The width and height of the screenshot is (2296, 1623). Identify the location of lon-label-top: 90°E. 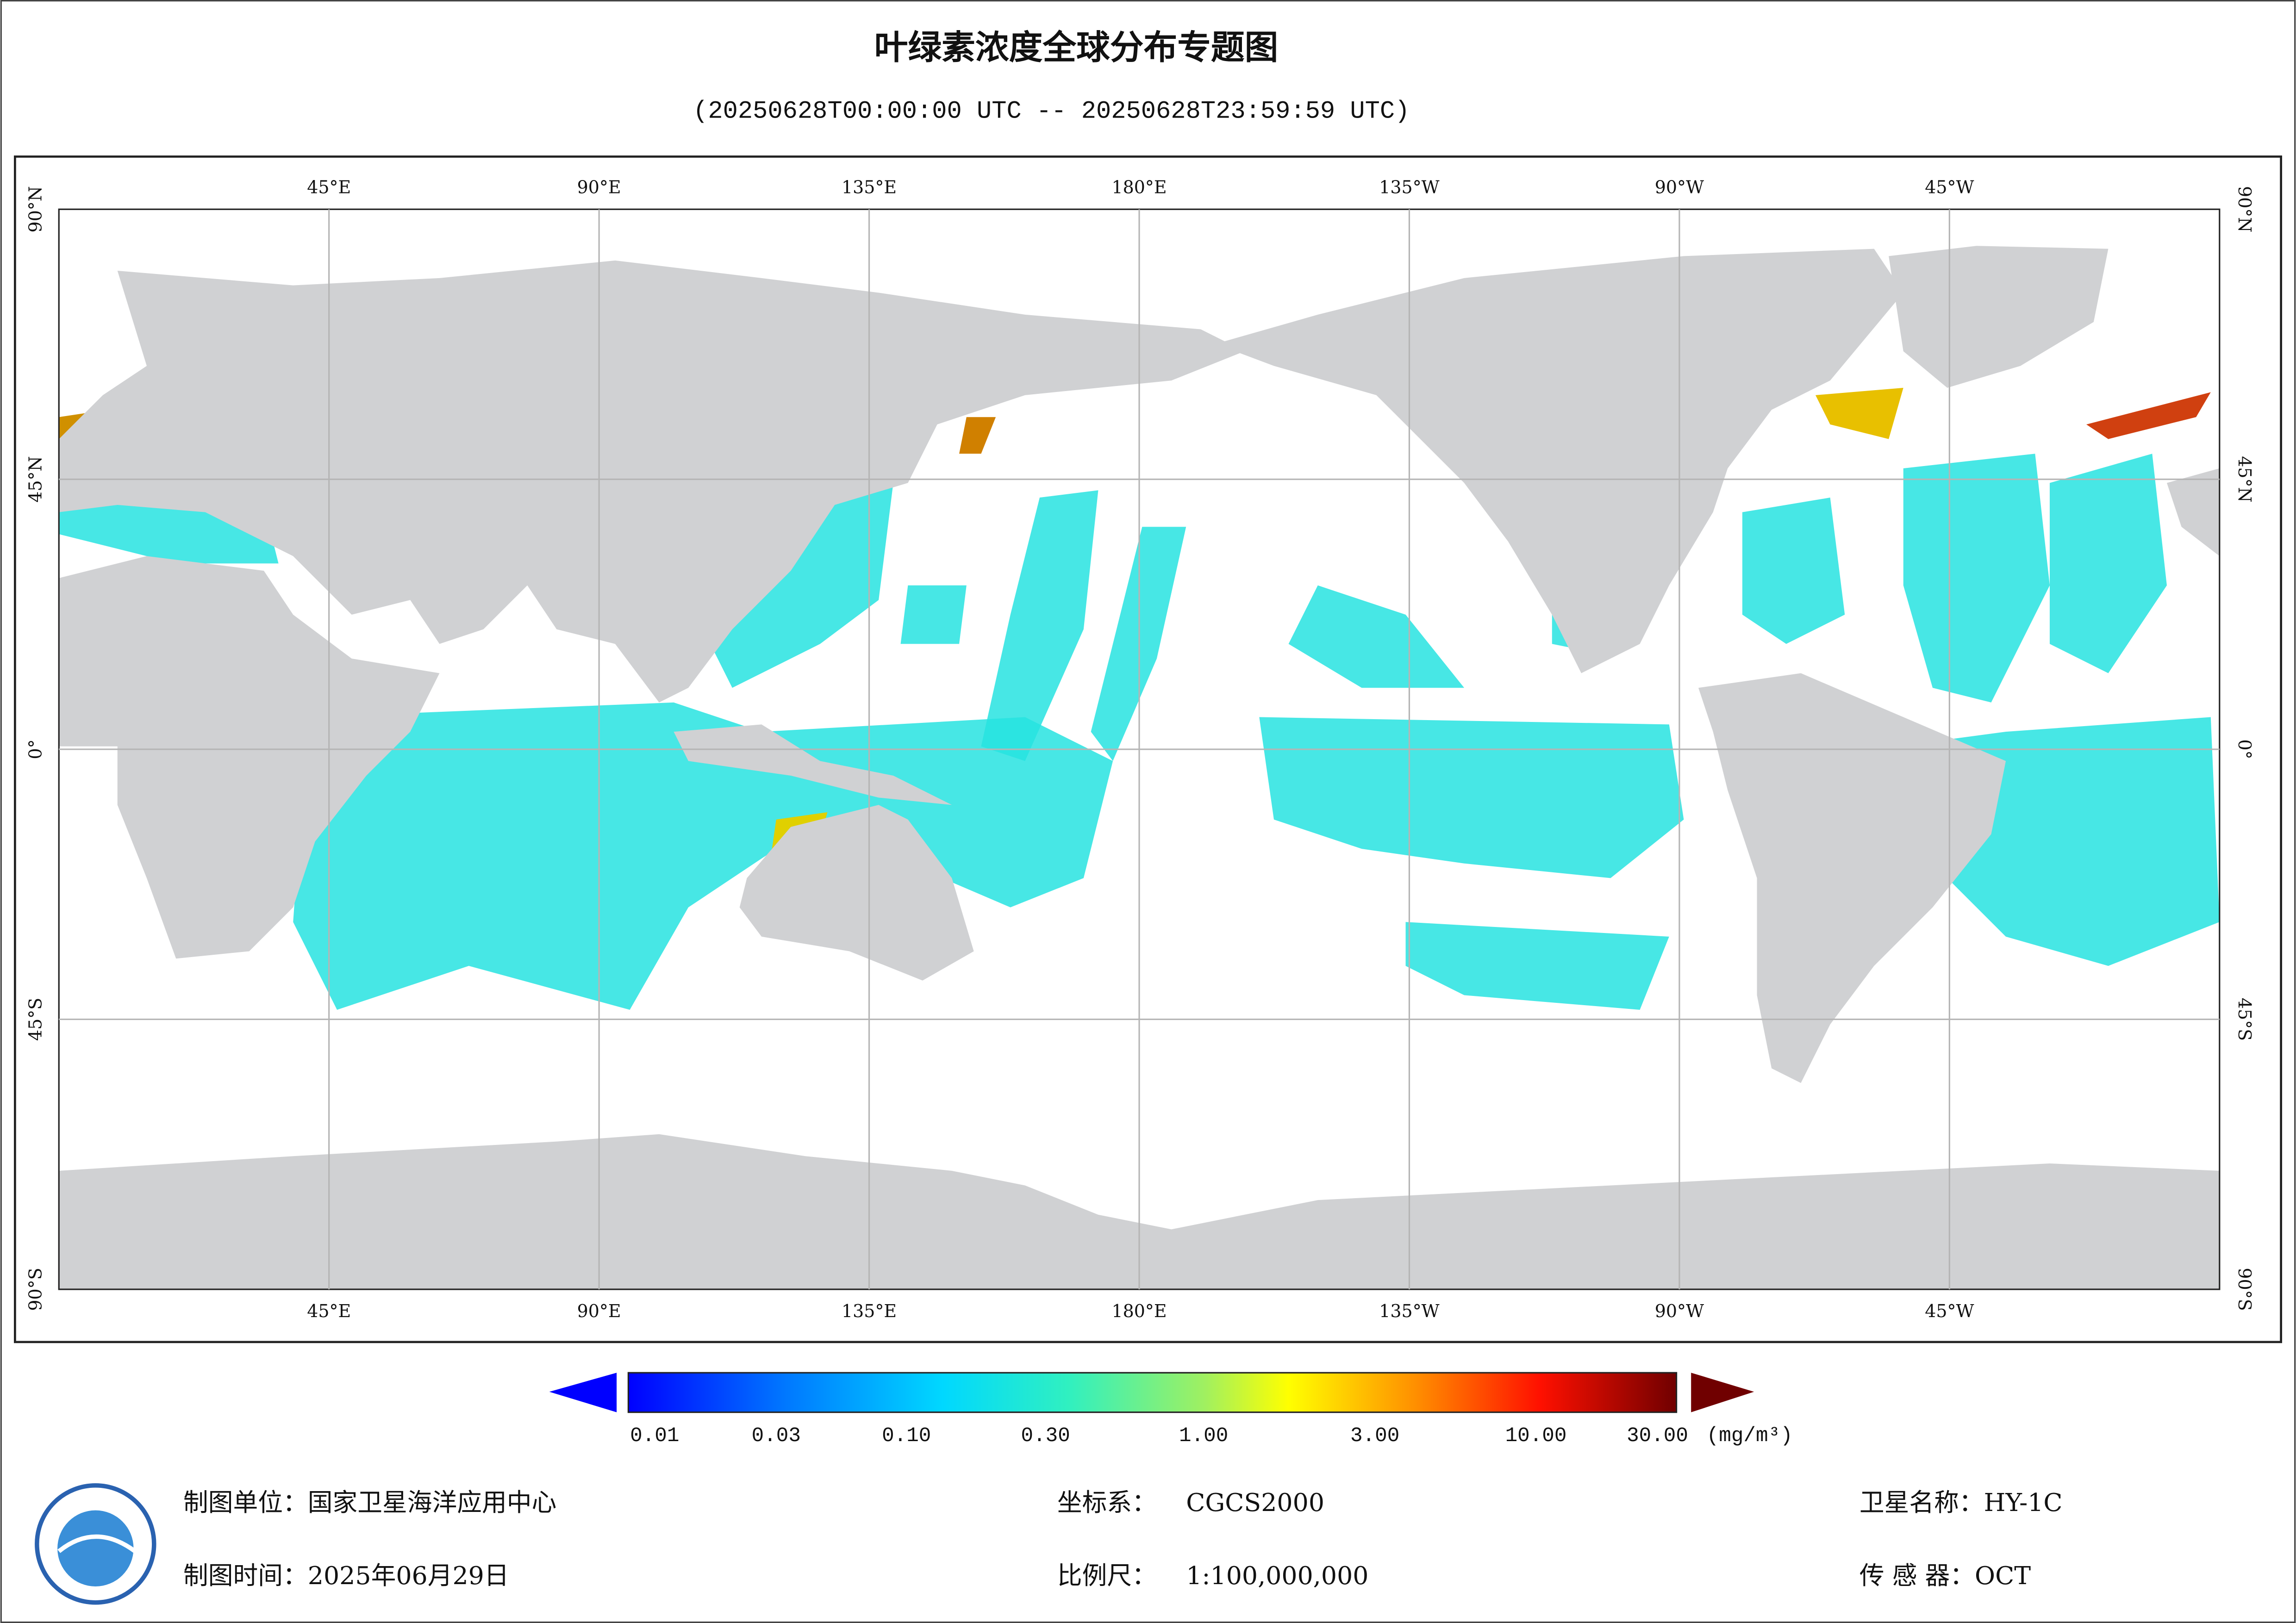
(599, 187).